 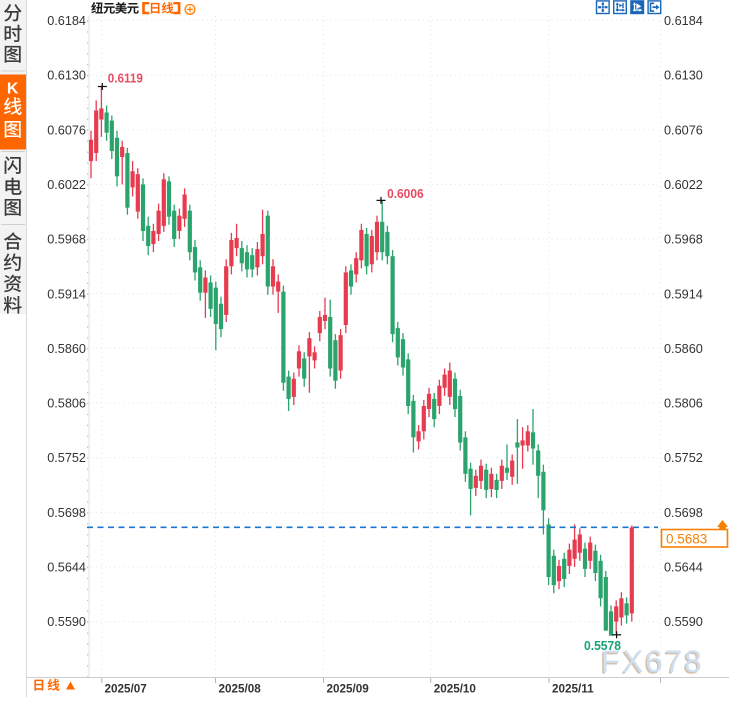 What do you see at coordinates (573, 689) in the screenshot?
I see `svg-text: 2025/11` at bounding box center [573, 689].